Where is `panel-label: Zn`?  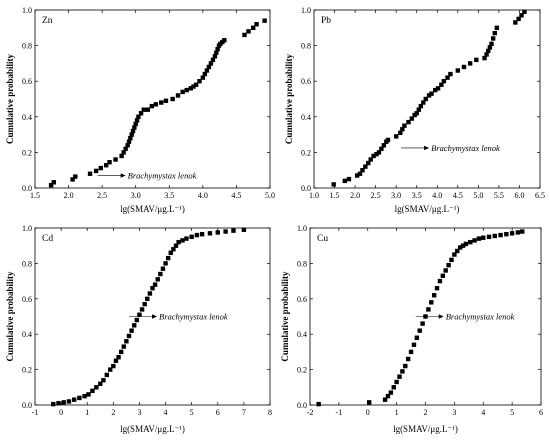
panel-label: Zn is located at coordinates (47, 21).